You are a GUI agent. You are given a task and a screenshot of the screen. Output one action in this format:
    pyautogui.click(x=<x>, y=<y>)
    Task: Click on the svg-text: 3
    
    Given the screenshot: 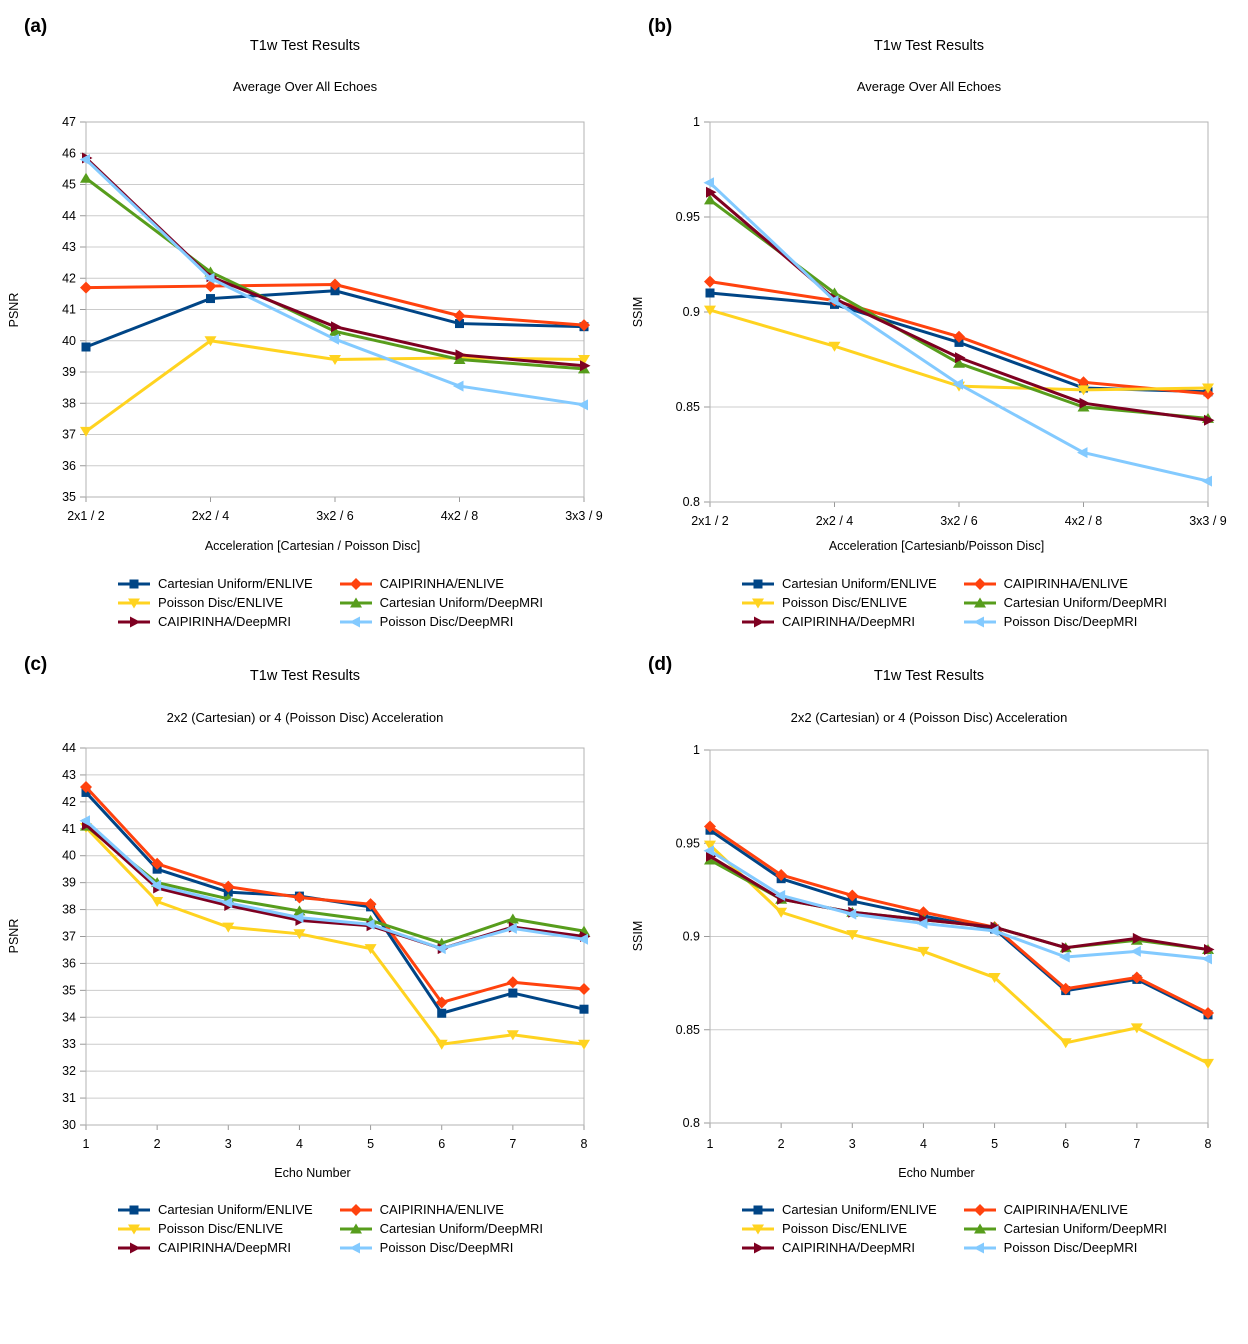 What is the action you would take?
    pyautogui.click(x=228, y=1144)
    